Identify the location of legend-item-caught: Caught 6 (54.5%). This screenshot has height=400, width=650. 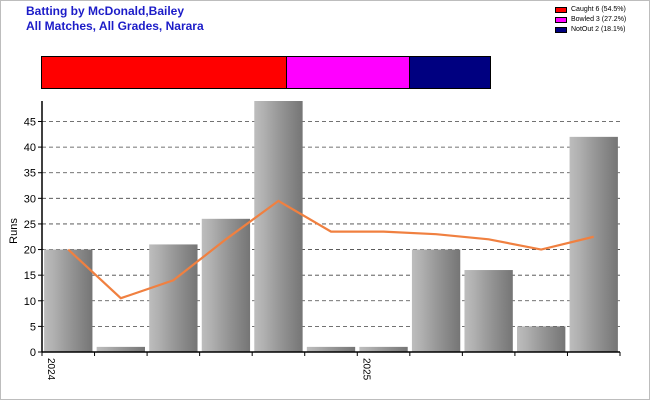
(590, 10).